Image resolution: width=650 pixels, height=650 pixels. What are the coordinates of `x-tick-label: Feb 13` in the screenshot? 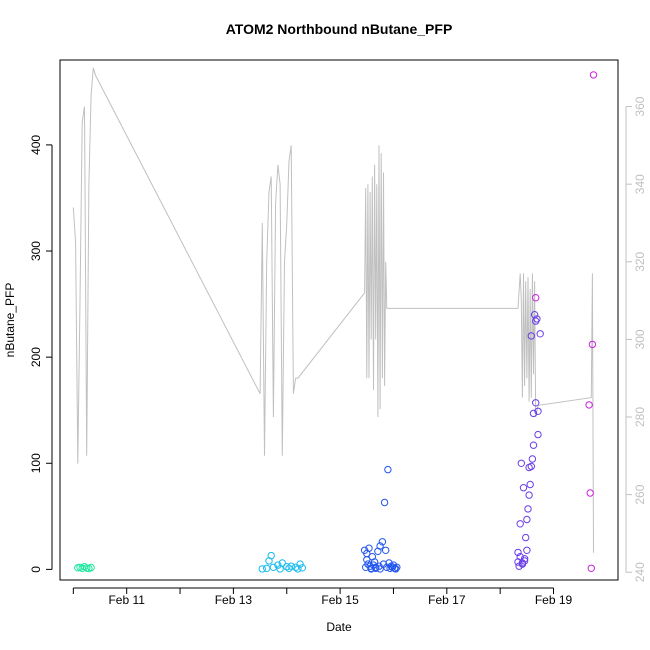 It's located at (234, 600).